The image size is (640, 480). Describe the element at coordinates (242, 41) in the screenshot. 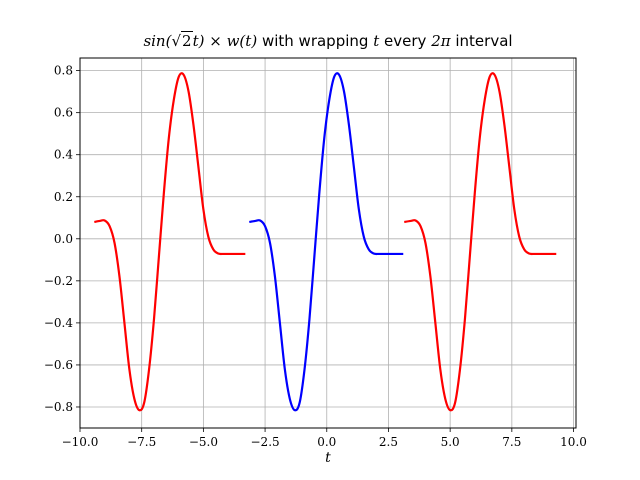

I see `title-wt: w(t)` at that location.